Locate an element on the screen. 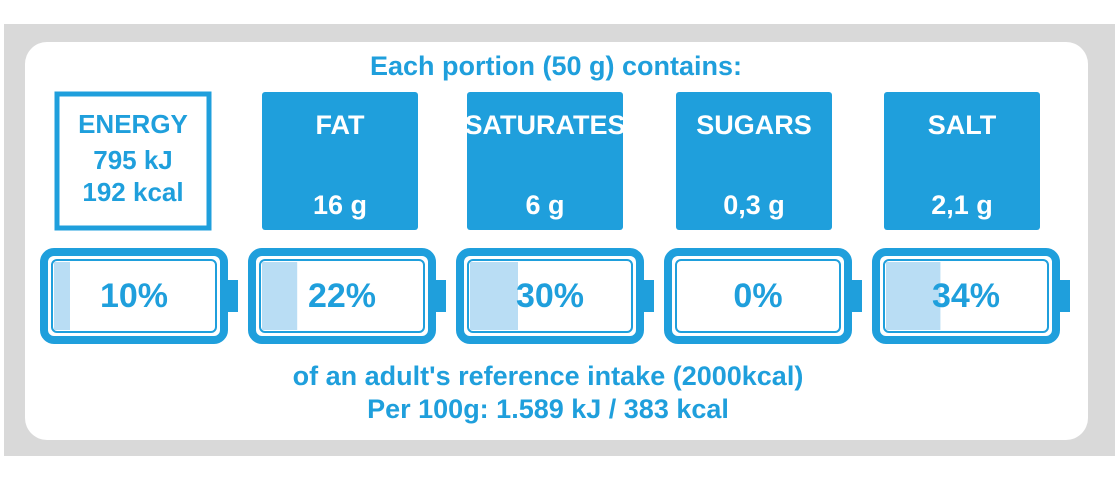 The height and width of the screenshot is (483, 1119). percent-label: 34% is located at coordinates (966, 296).